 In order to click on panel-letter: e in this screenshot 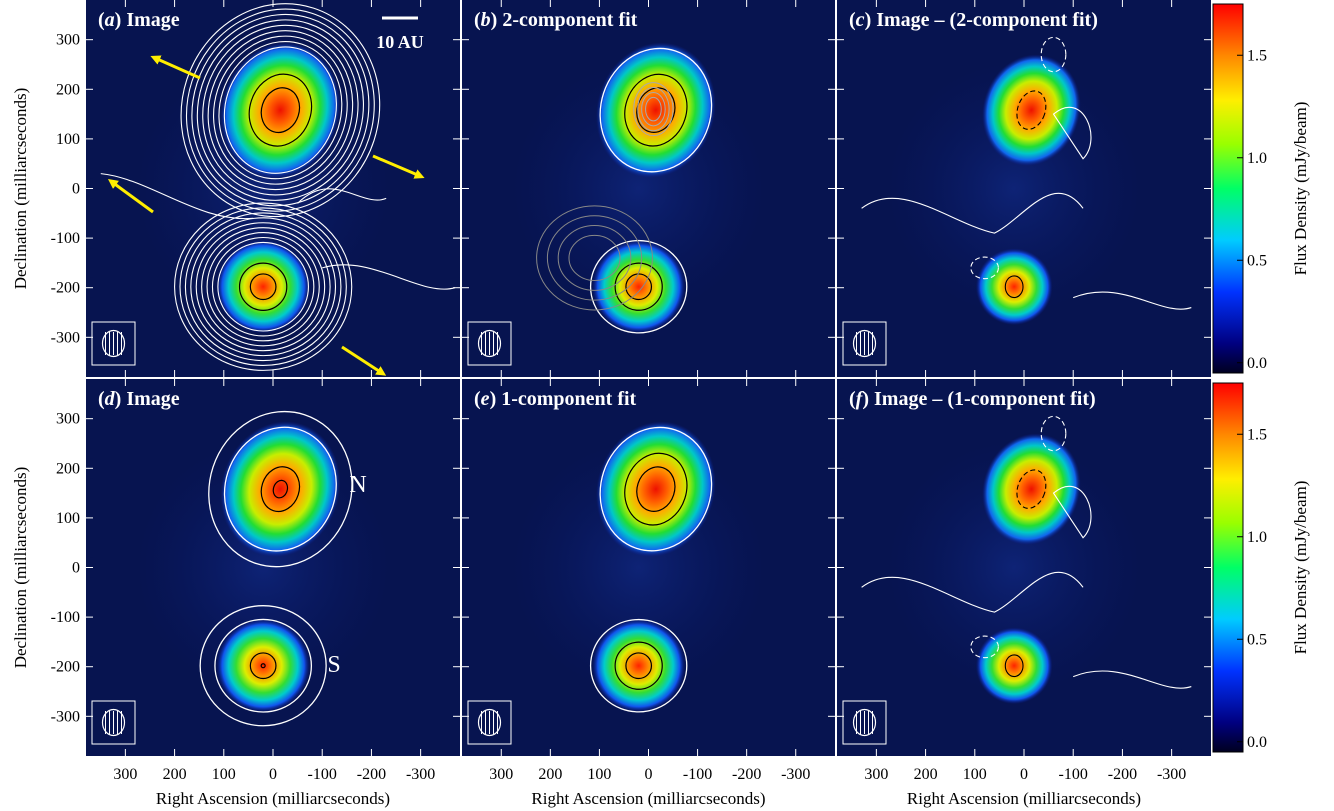, I will do `click(485, 399)`.